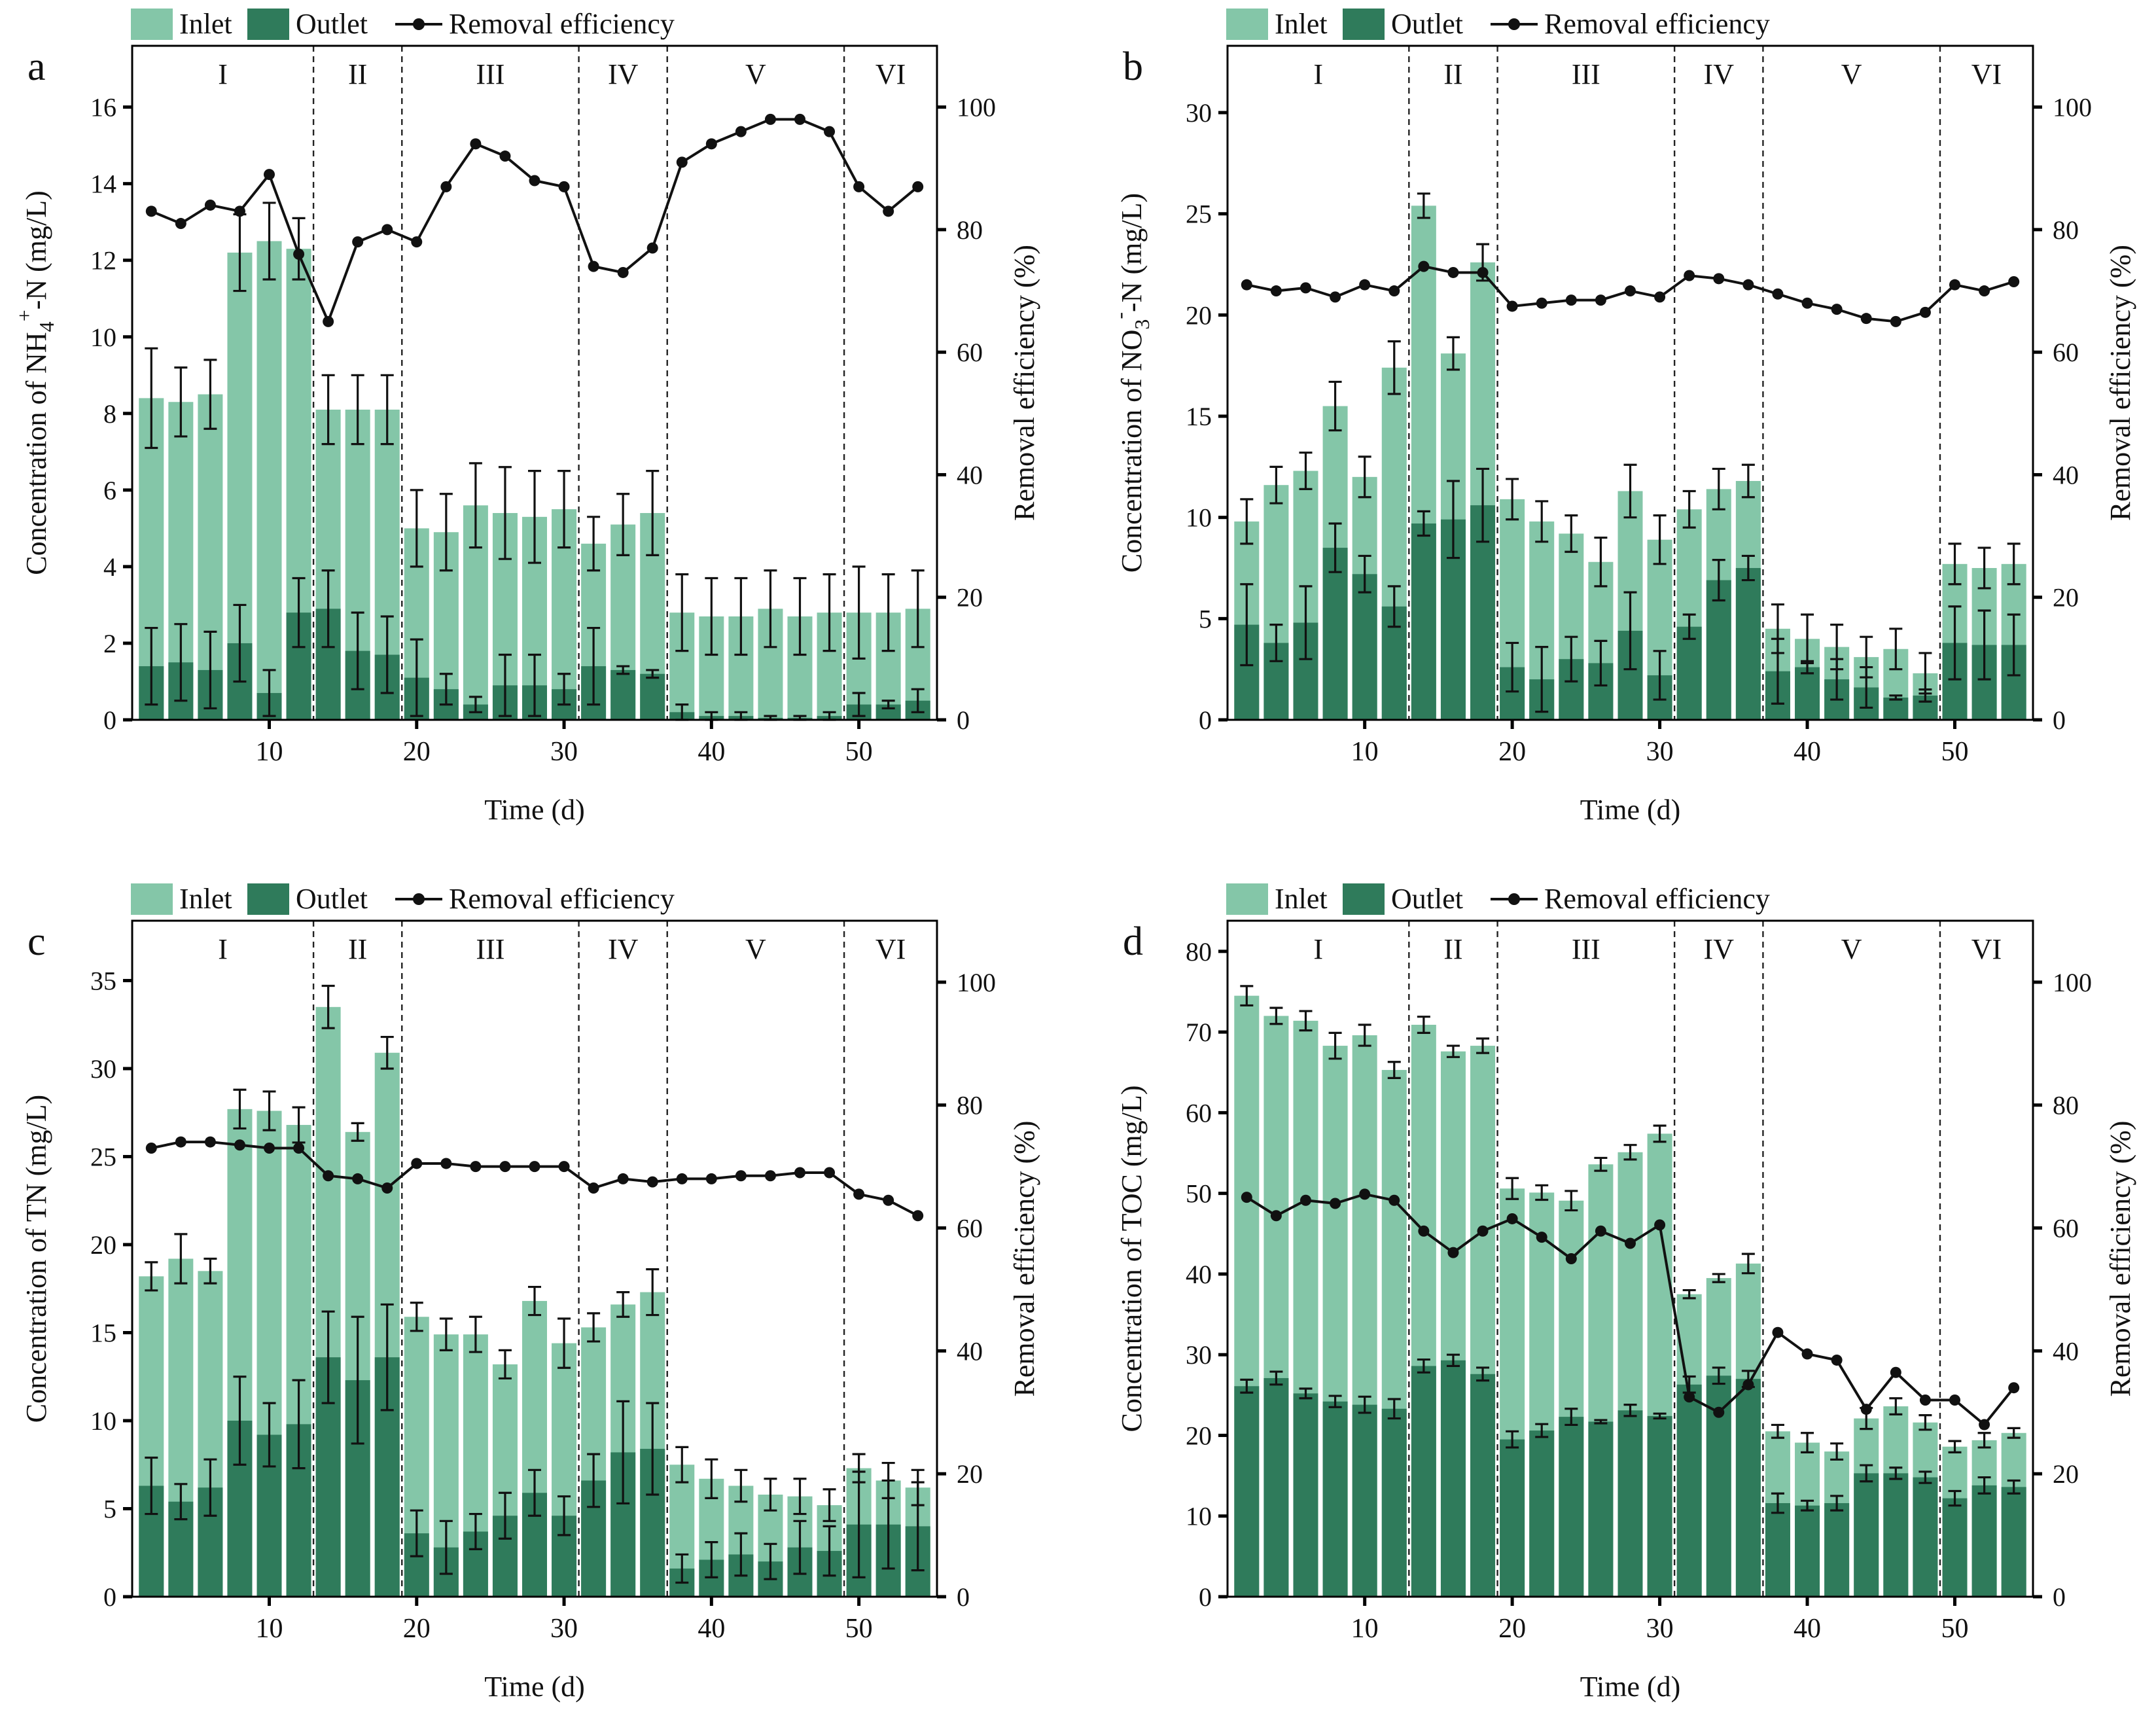 The width and height of the screenshot is (2156, 1723). What do you see at coordinates (976, 983) in the screenshot?
I see `y2-tick-label: 100` at bounding box center [976, 983].